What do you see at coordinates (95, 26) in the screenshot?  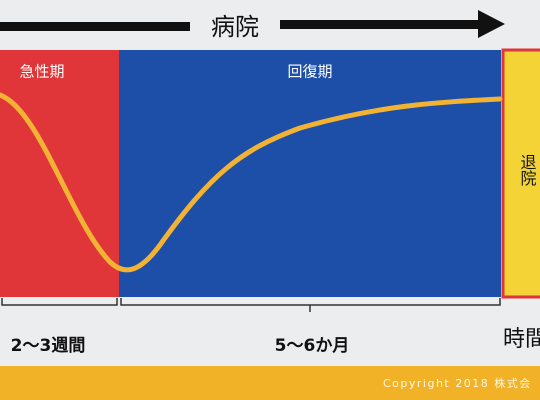 I see `arrow-shaft-left` at bounding box center [95, 26].